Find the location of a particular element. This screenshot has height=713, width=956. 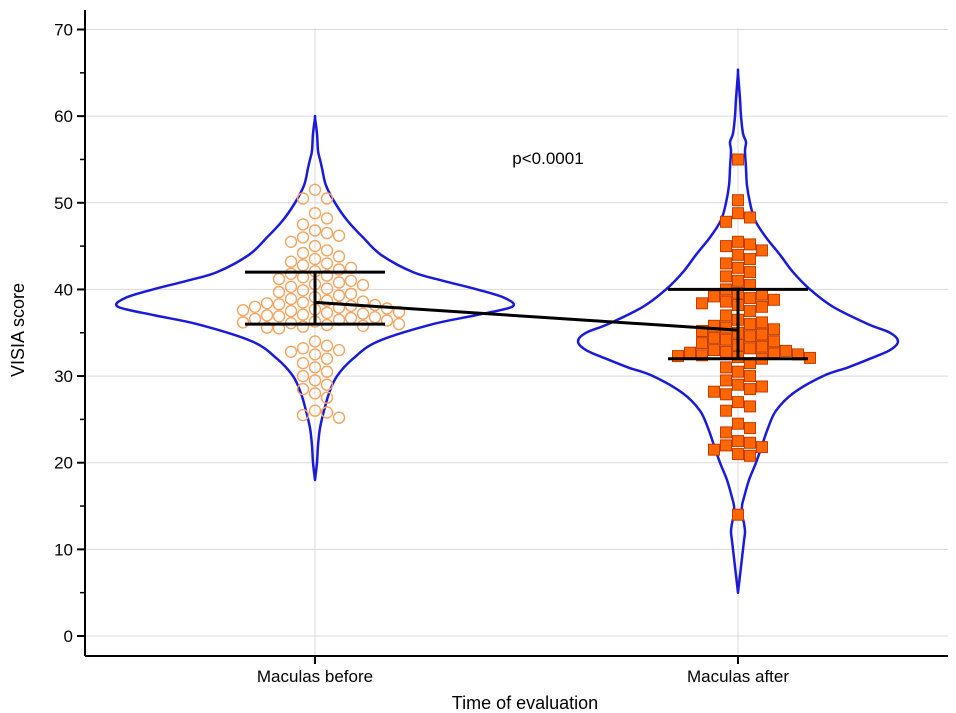

x-tick-label: Maculas before is located at coordinates (315, 676).